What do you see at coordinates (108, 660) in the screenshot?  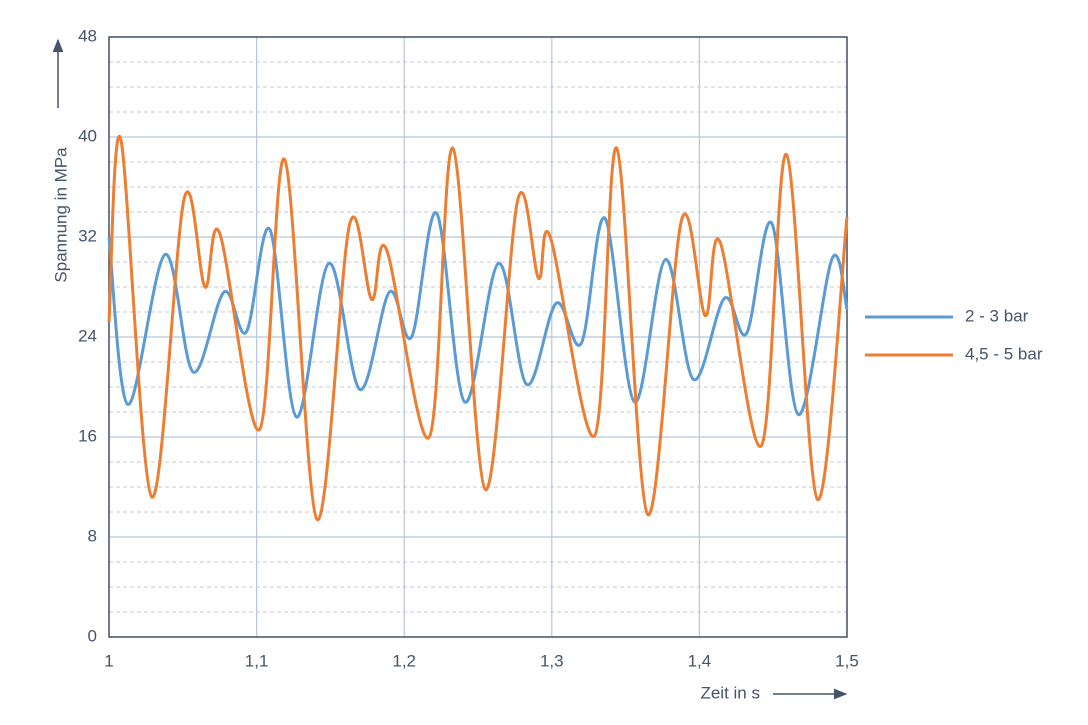 I see `x-tick-label: 1` at bounding box center [108, 660].